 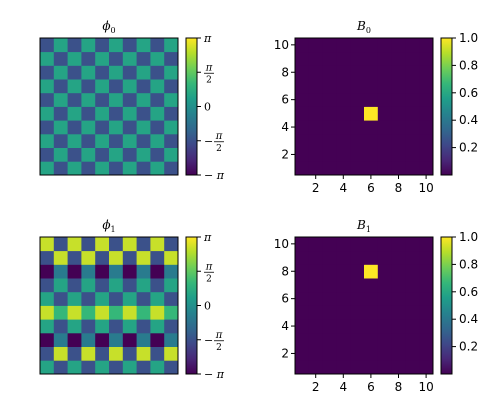 I want to click on colorbar-tick-label: 0.6, so click(x=468, y=93).